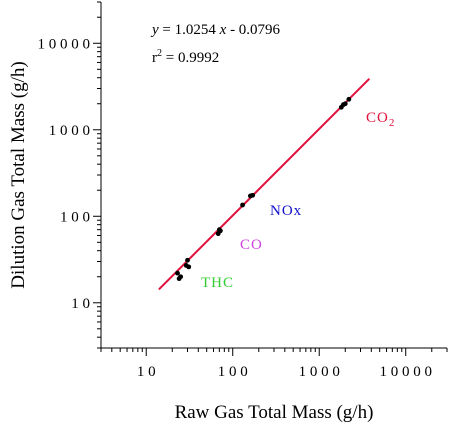 This screenshot has width=449, height=434. What do you see at coordinates (274, 352) in the screenshot?
I see `x-ticks` at bounding box center [274, 352].